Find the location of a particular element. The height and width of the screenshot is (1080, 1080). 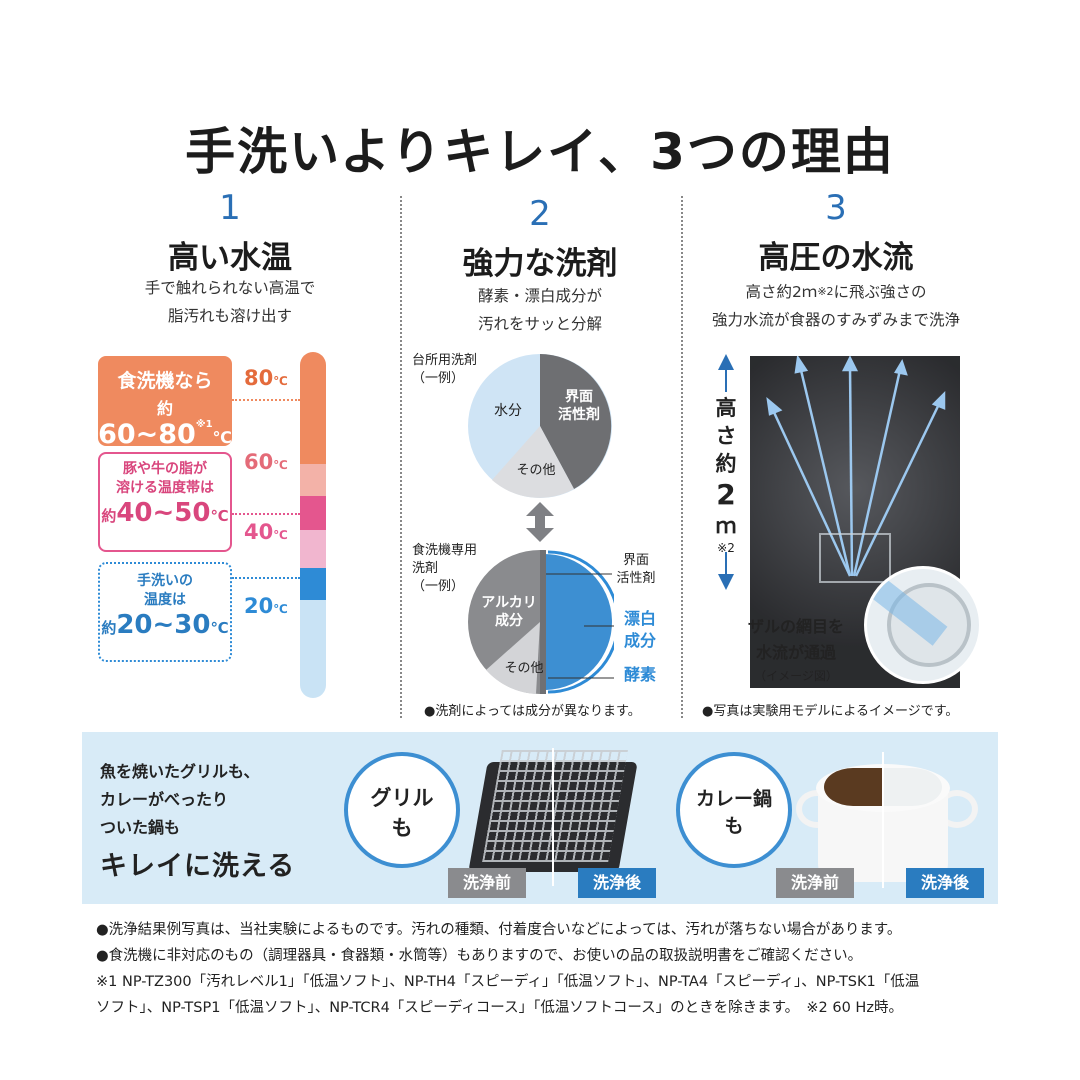

reason-number-2: 2 is located at coordinates (540, 214).